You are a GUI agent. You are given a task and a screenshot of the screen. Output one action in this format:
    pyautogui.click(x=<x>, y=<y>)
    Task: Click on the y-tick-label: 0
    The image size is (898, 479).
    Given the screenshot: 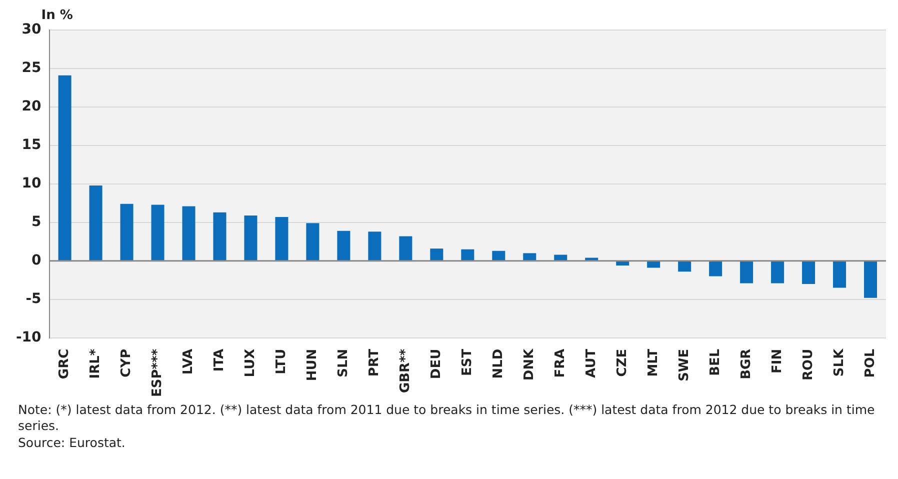 What is the action you would take?
    pyautogui.click(x=37, y=260)
    